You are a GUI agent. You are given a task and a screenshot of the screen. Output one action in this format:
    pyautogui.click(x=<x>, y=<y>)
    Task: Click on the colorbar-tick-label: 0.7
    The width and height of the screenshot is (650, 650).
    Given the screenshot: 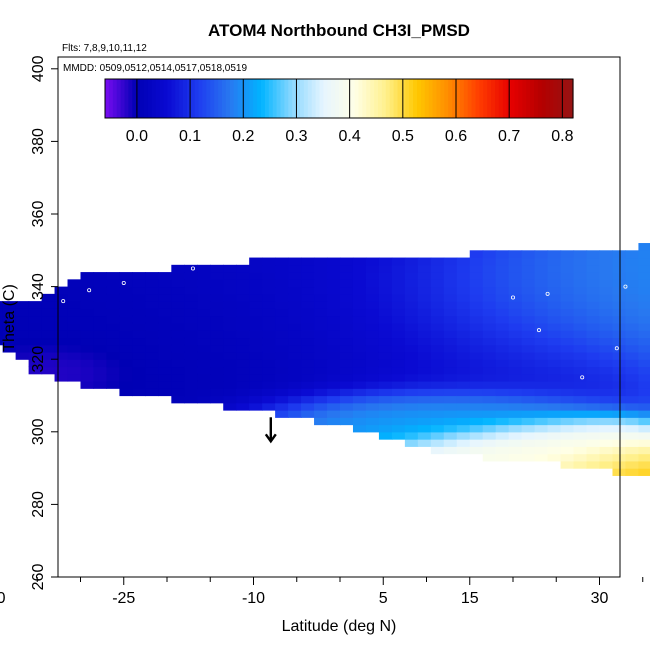 What is the action you would take?
    pyautogui.click(x=509, y=136)
    